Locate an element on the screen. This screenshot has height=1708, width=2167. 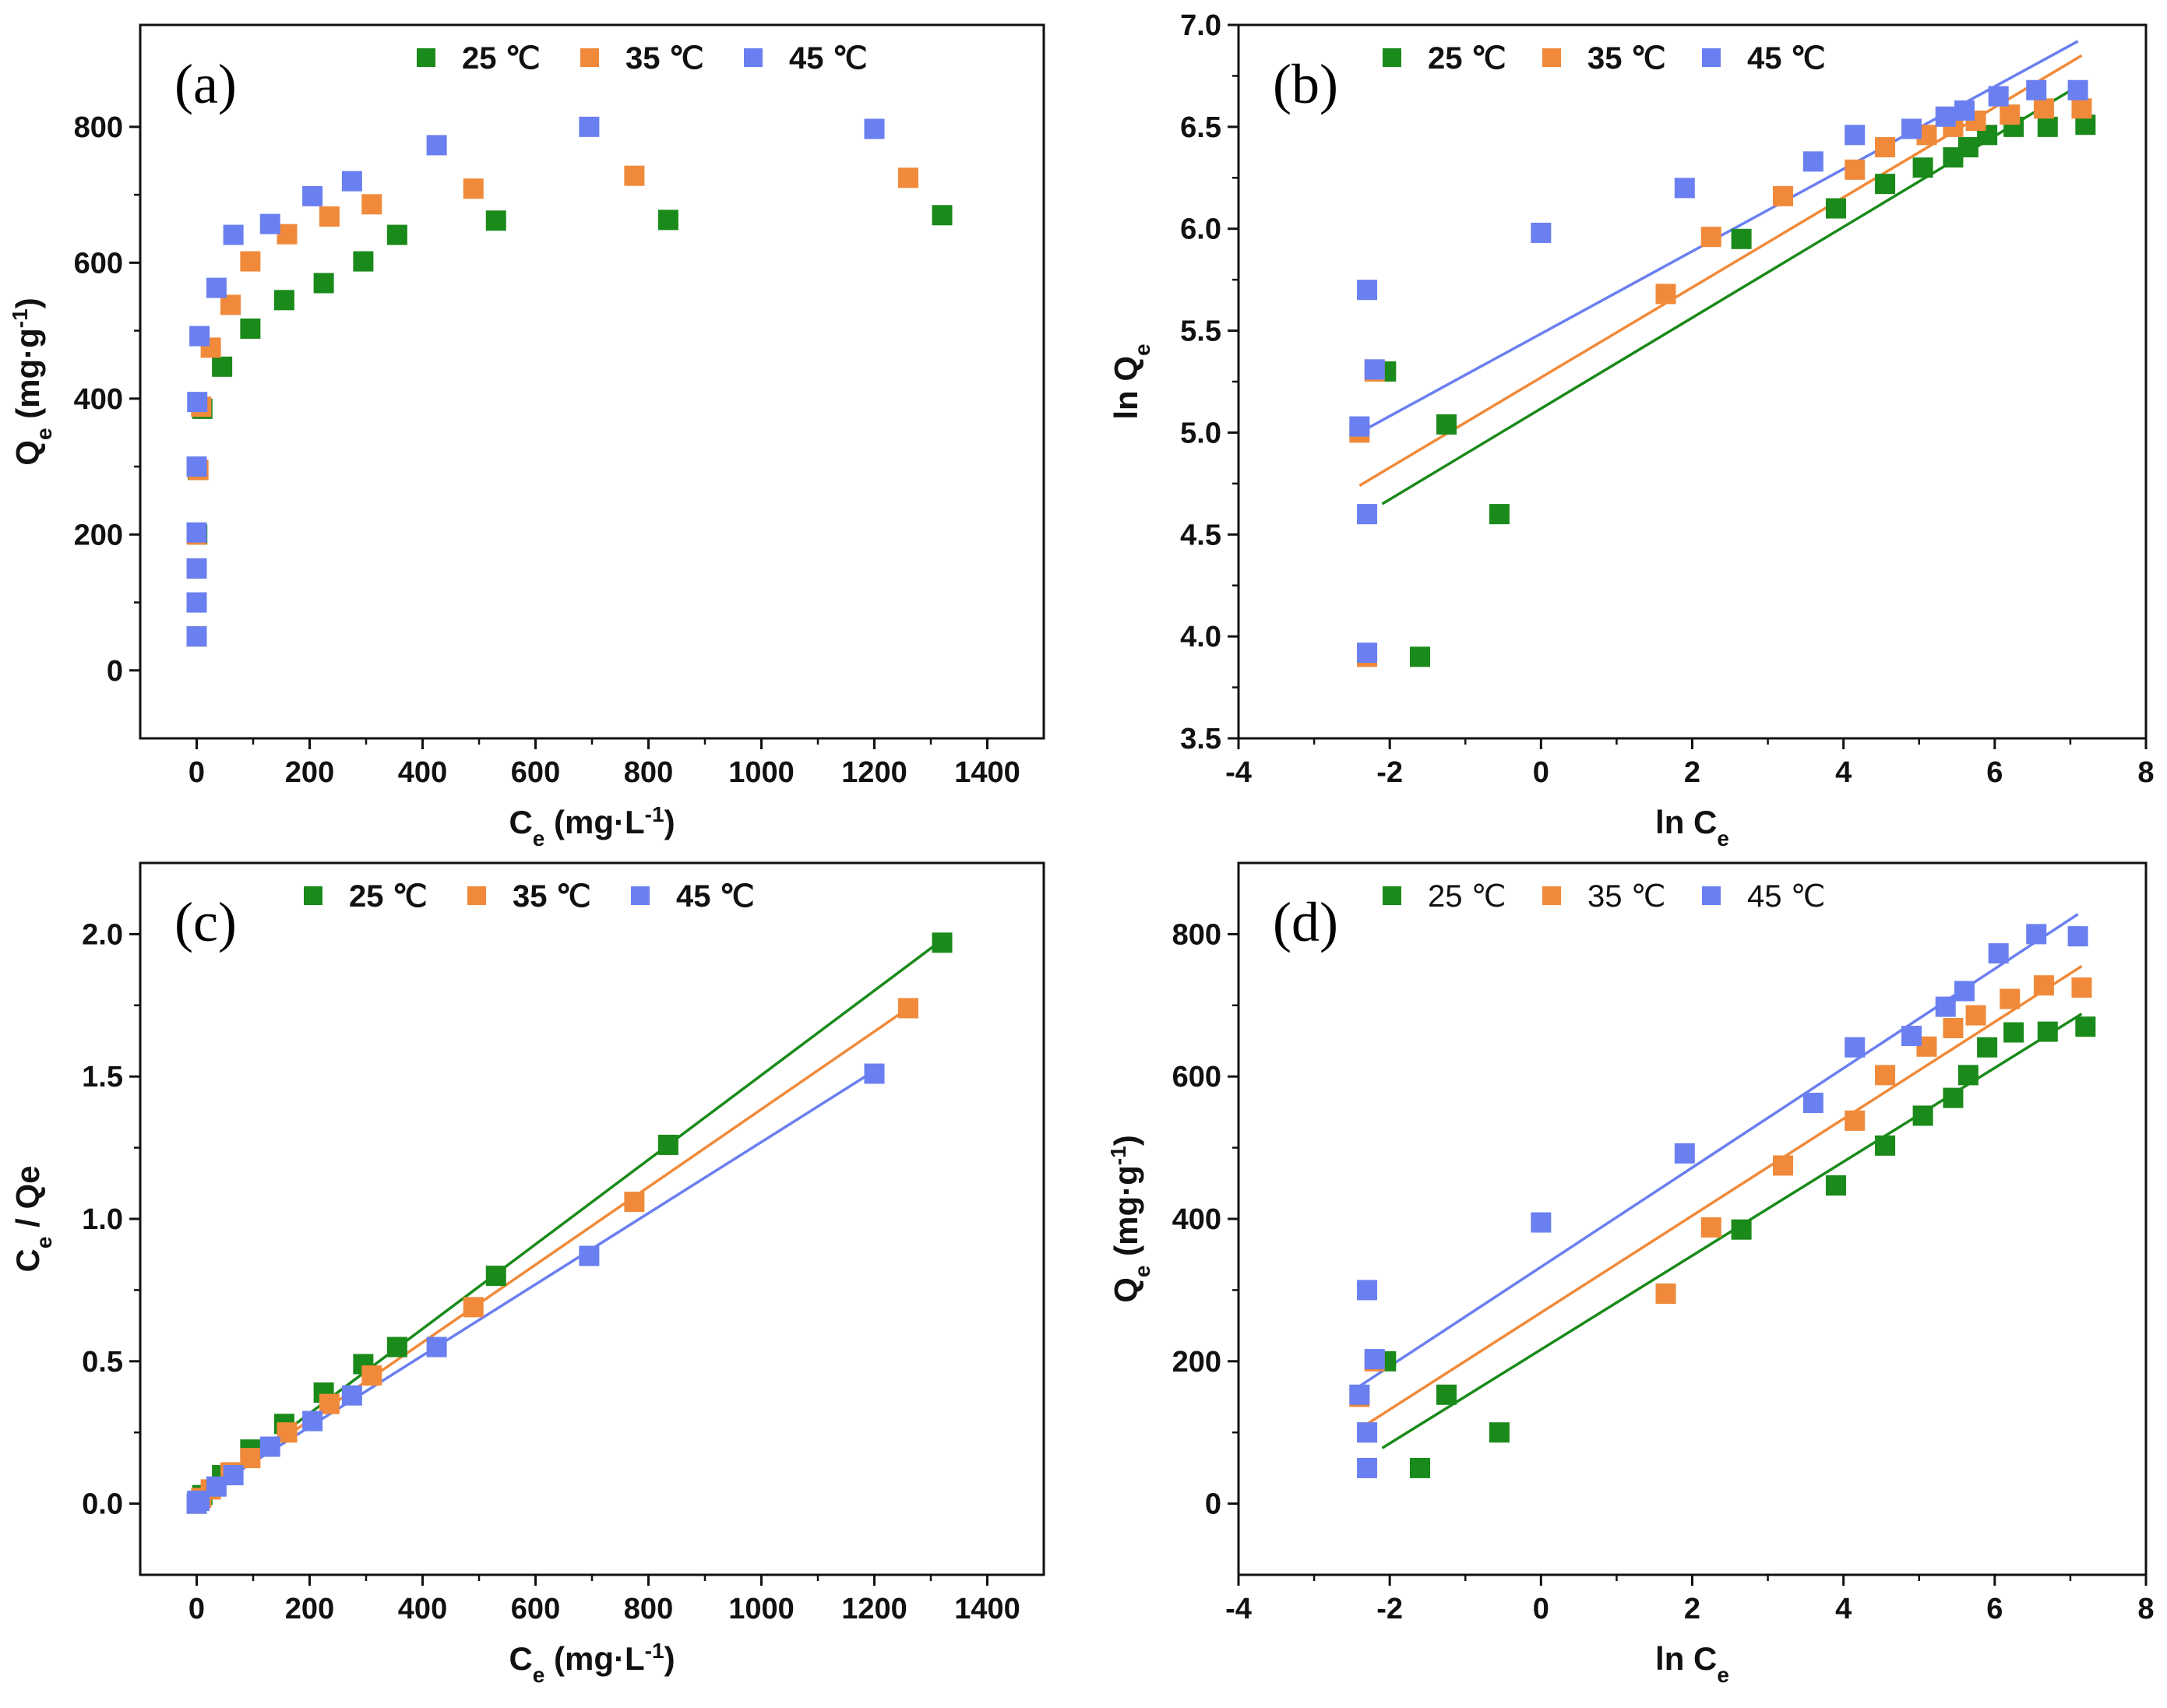
x-tick-label: 6 is located at coordinates (1994, 772).